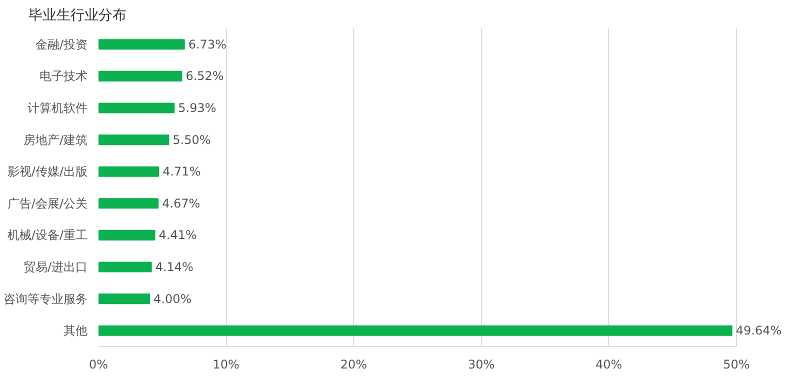  What do you see at coordinates (55, 267) in the screenshot?
I see `y-tick-label: 贸易/进出口` at bounding box center [55, 267].